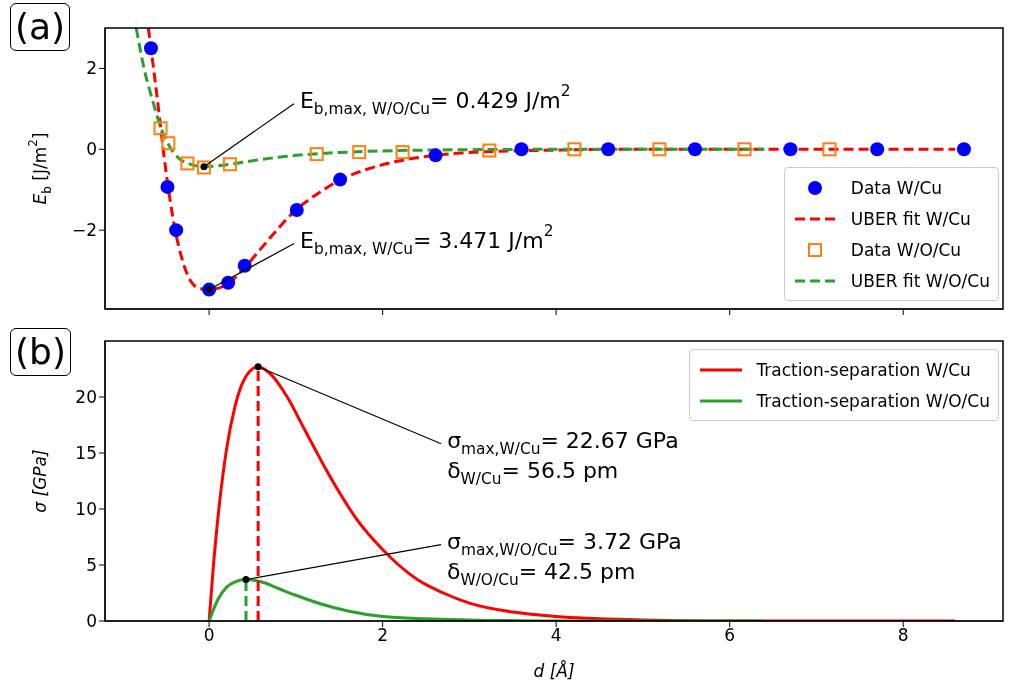 The height and width of the screenshot is (697, 1010). What do you see at coordinates (896, 187) in the screenshot?
I see `legend-label: Data W/Cu` at bounding box center [896, 187].